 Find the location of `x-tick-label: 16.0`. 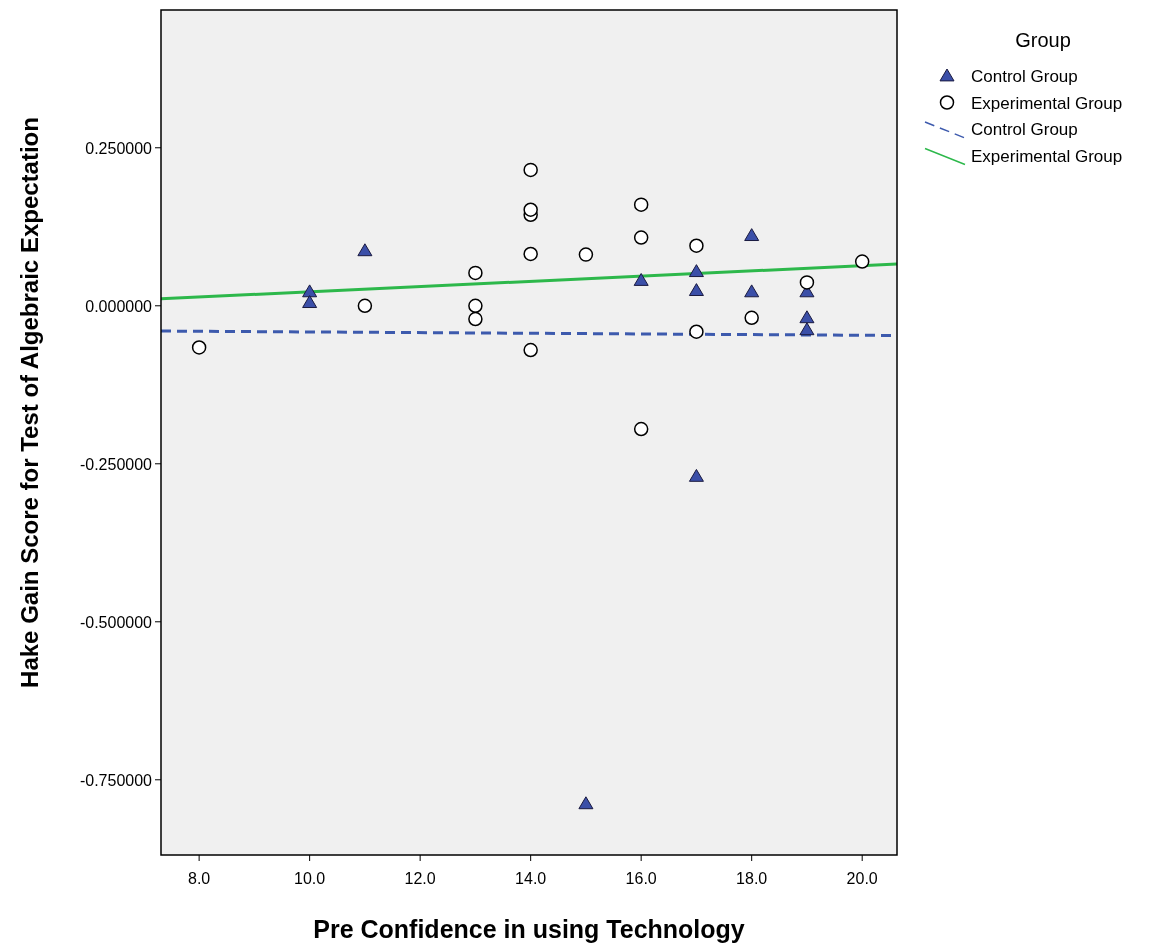

x-tick-label: 16.0 is located at coordinates (641, 878).